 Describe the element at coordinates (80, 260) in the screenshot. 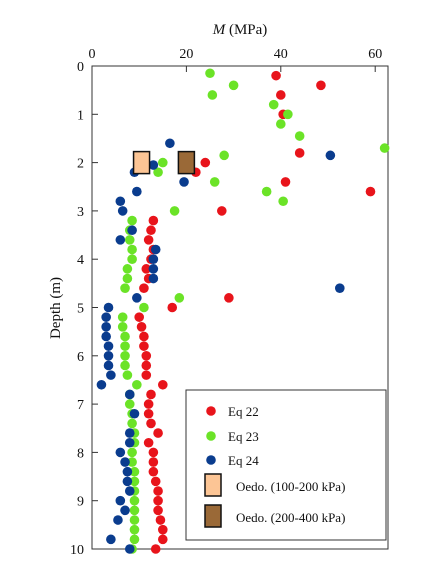

I see `y-tick-label: 4` at that location.